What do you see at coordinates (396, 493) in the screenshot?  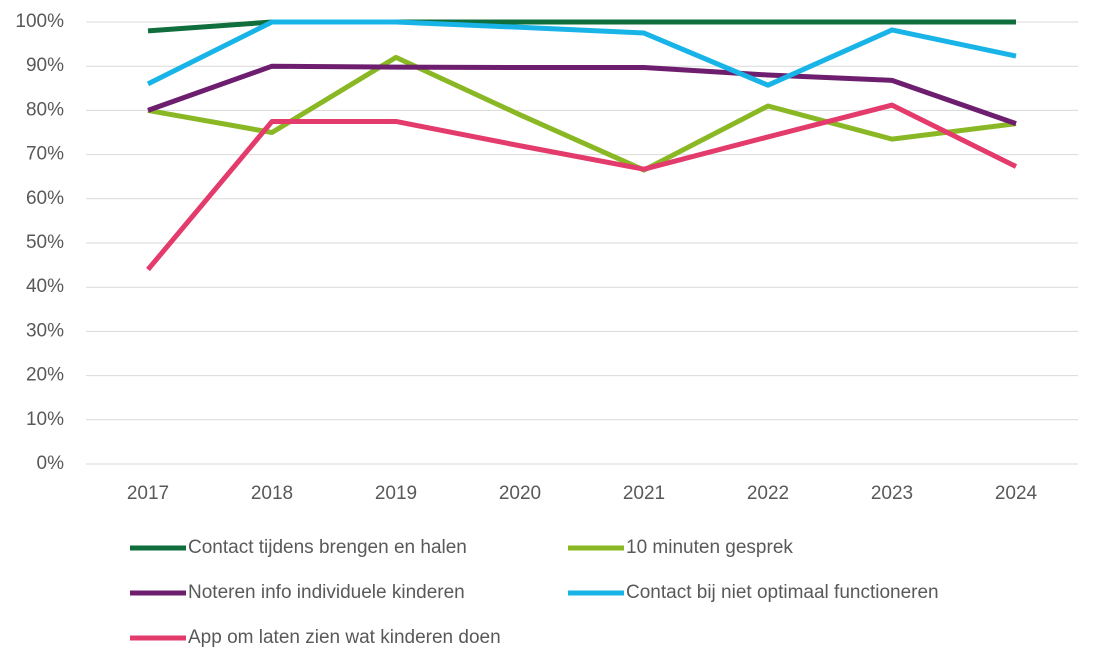 I see `x-tick-label: 2019` at bounding box center [396, 493].